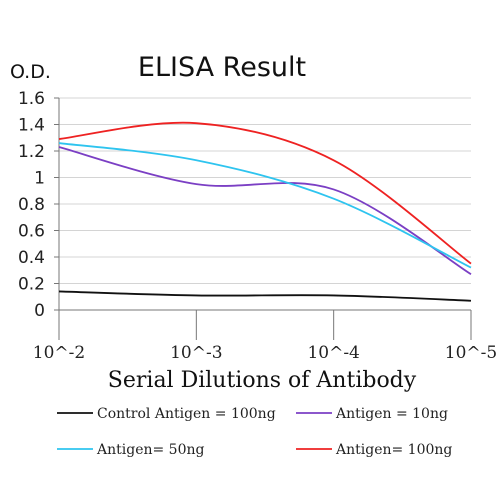  Describe the element at coordinates (393, 450) in the screenshot. I see `legend-label: Antigen= 100ng` at that location.